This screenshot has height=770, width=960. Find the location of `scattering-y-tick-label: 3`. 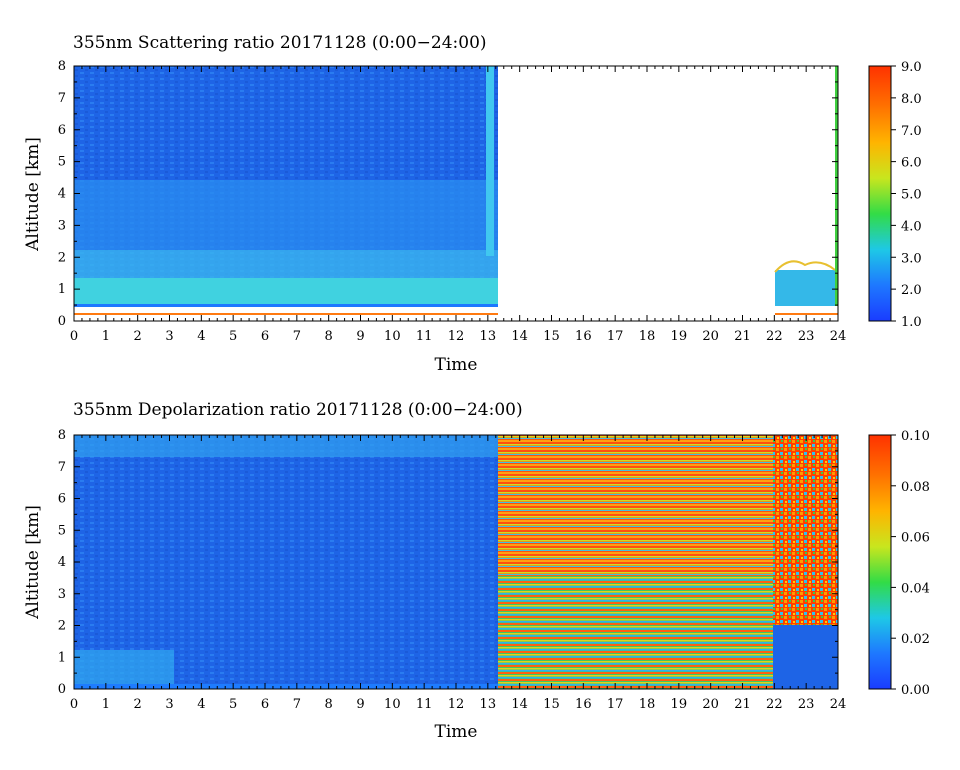

scattering-y-tick-label: 3 is located at coordinates (62, 225).